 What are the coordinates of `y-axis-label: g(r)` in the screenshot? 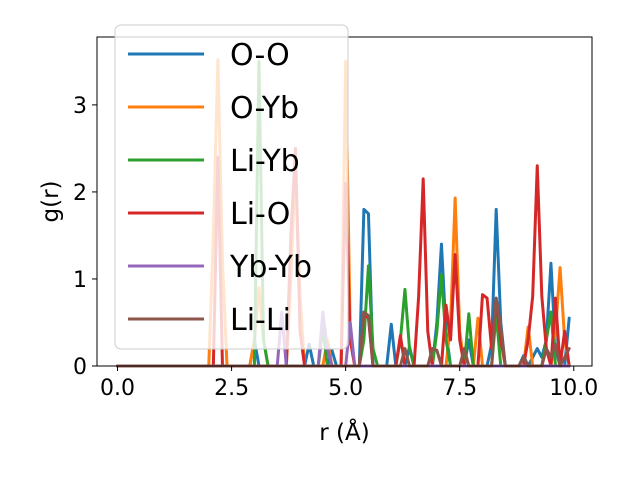 It's located at (51, 201).